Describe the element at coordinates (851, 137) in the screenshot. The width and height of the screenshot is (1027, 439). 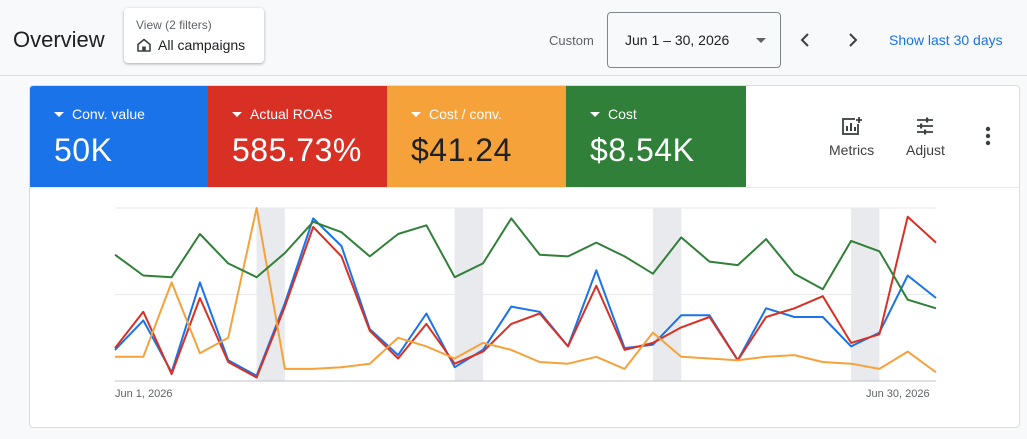
I see `metrics-button: Metrics` at that location.